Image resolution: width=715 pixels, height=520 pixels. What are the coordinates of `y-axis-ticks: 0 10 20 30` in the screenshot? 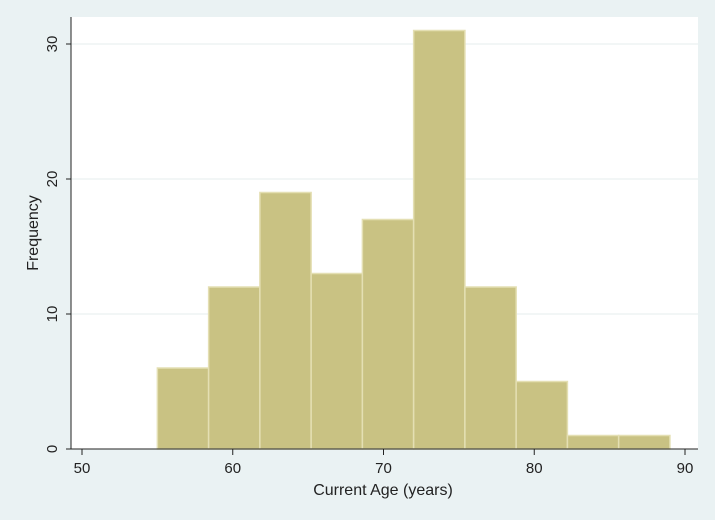 It's located at (57, 244).